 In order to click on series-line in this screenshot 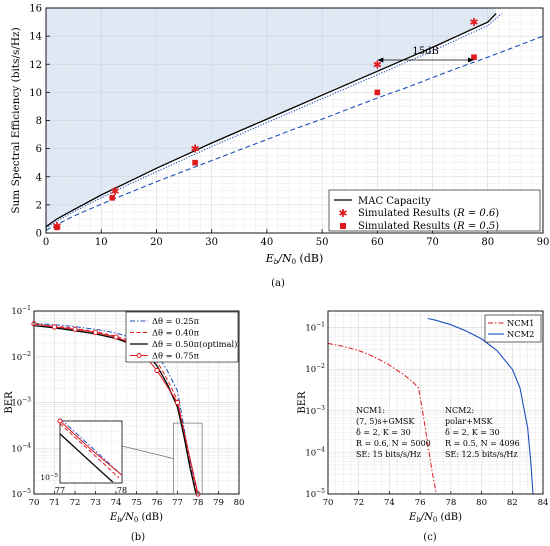, I will do `click(480, 406)`.